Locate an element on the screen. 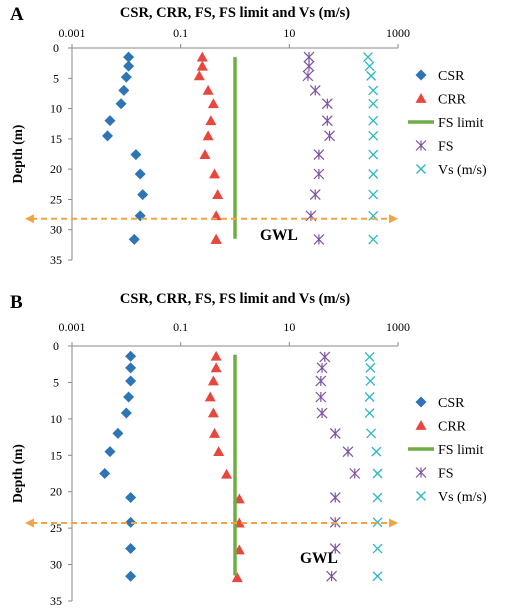 This screenshot has width=512, height=611. panel-b-legend-item-fs-limit-label: FS limit is located at coordinates (461, 450).